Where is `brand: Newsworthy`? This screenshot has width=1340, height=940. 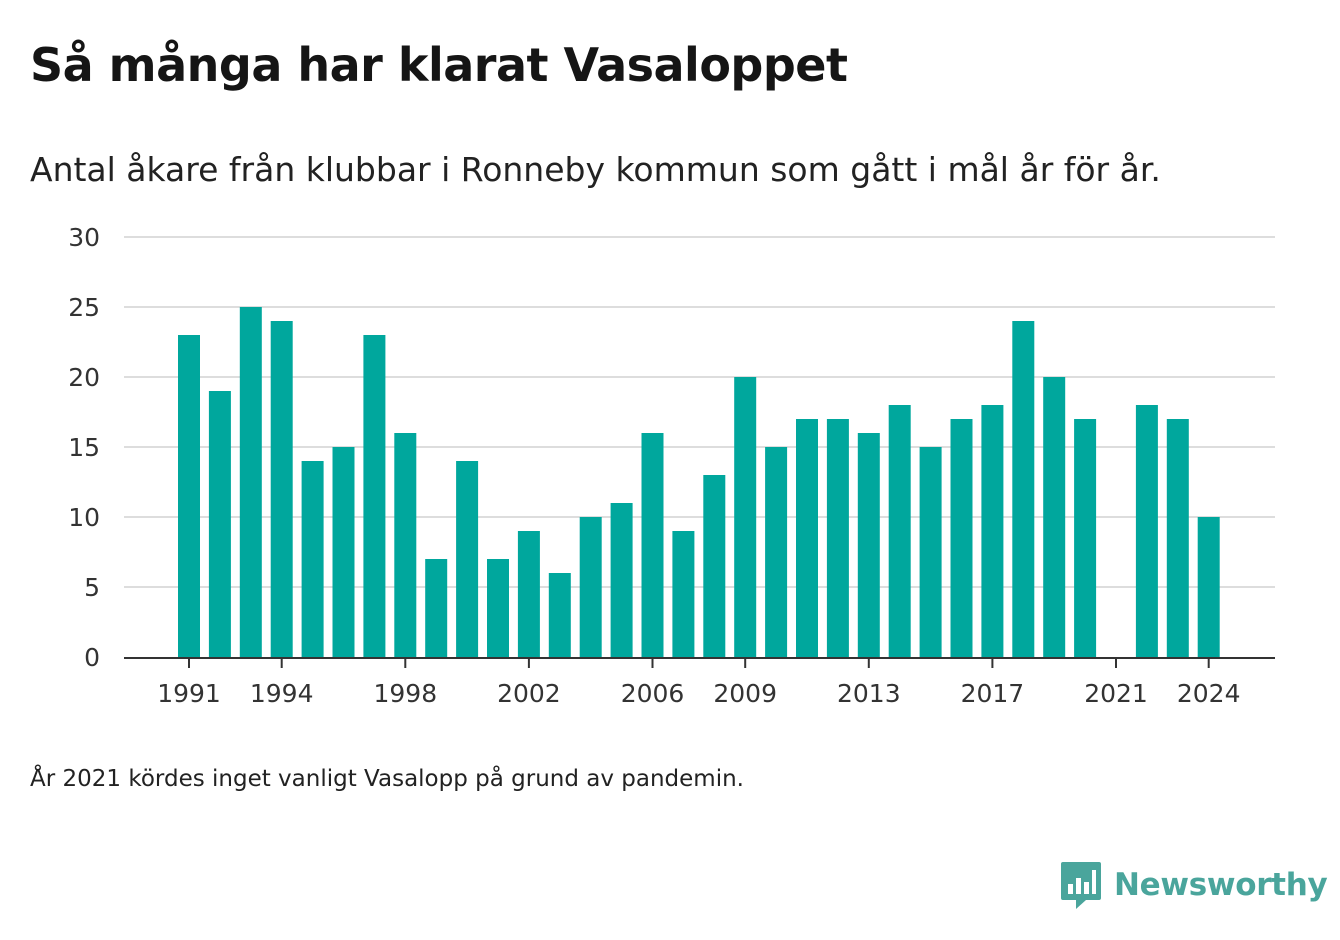 brand: Newsworthy is located at coordinates (1194, 885).